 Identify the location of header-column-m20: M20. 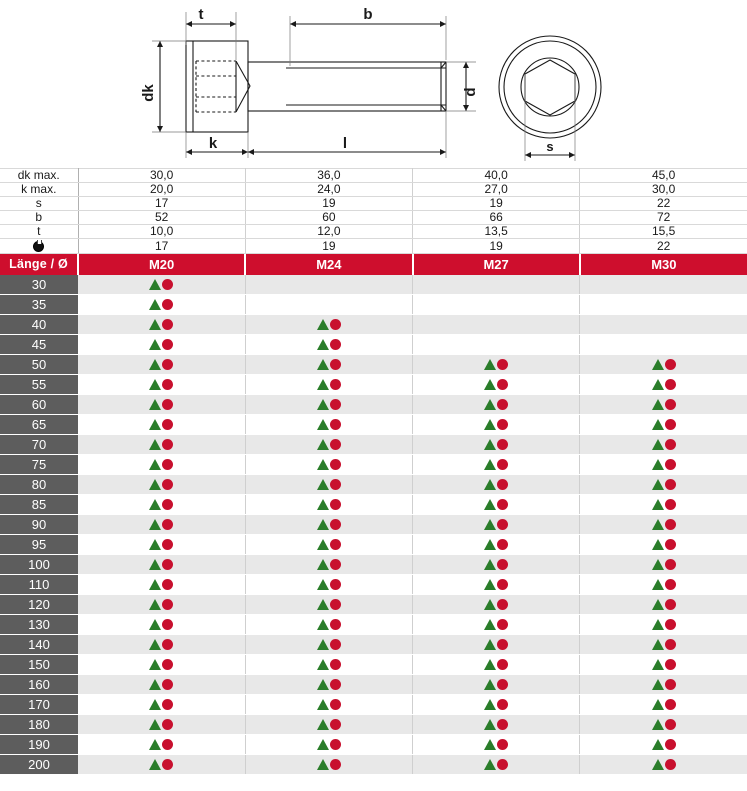
(162, 264).